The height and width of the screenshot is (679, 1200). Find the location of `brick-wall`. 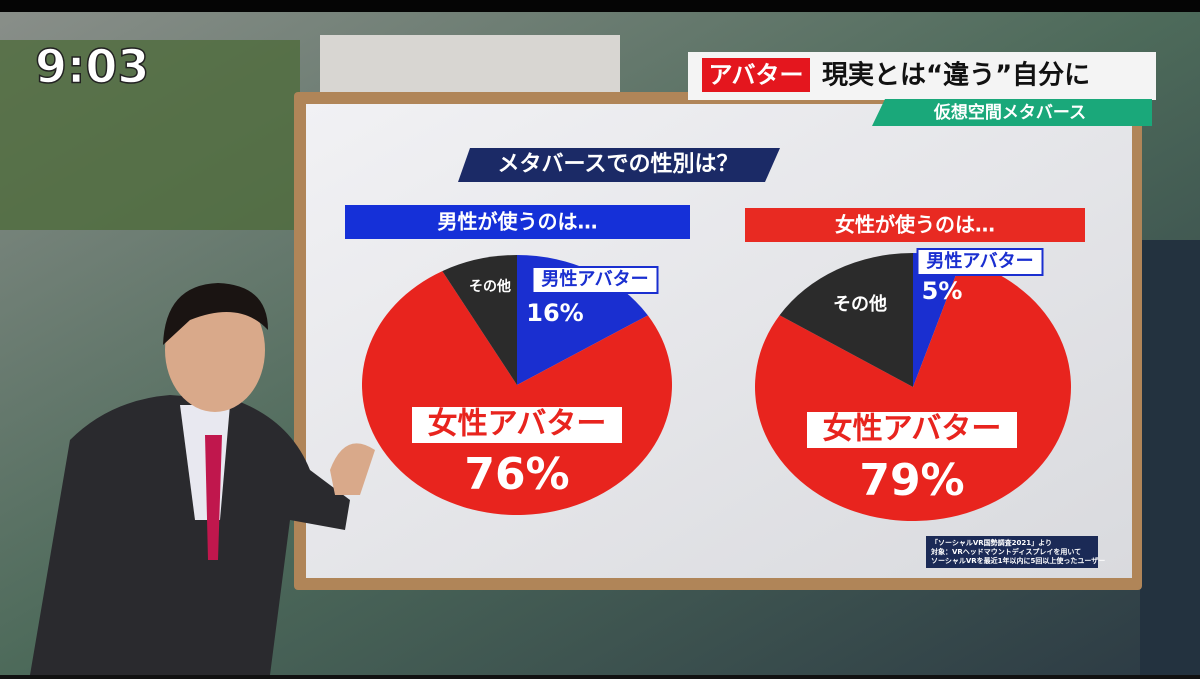

brick-wall is located at coordinates (470, 65).